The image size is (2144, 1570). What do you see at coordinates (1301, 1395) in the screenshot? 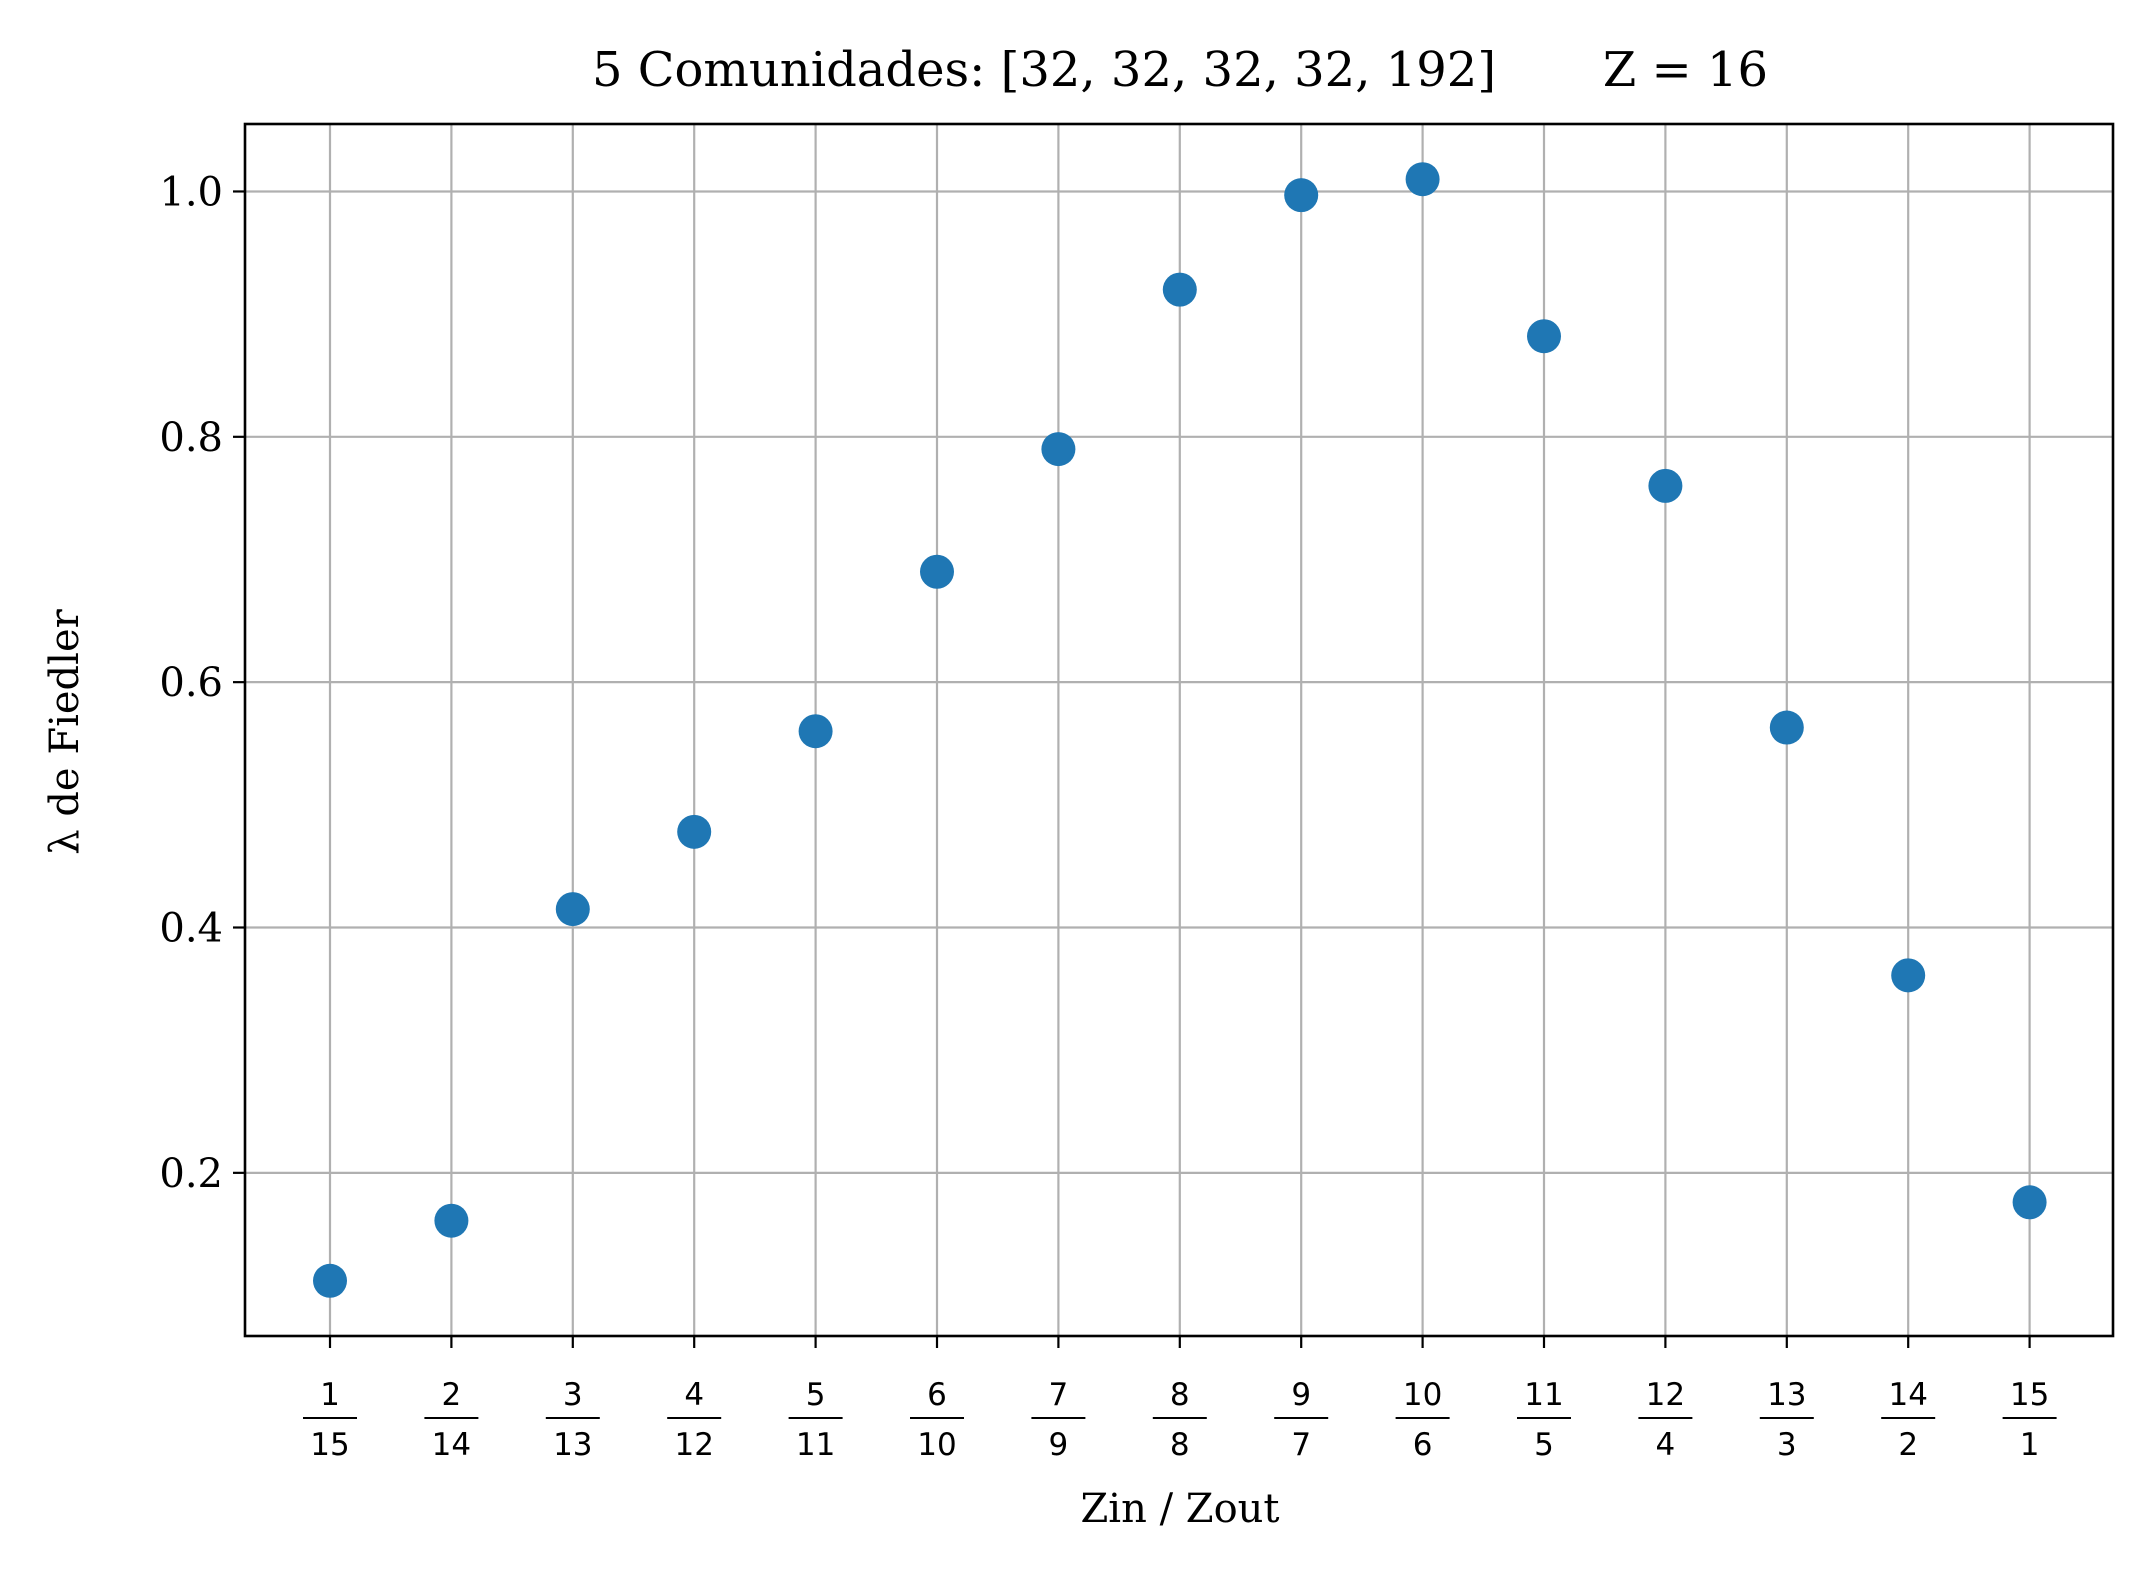
I see `x-tick-label-numerator: 9` at bounding box center [1301, 1395].